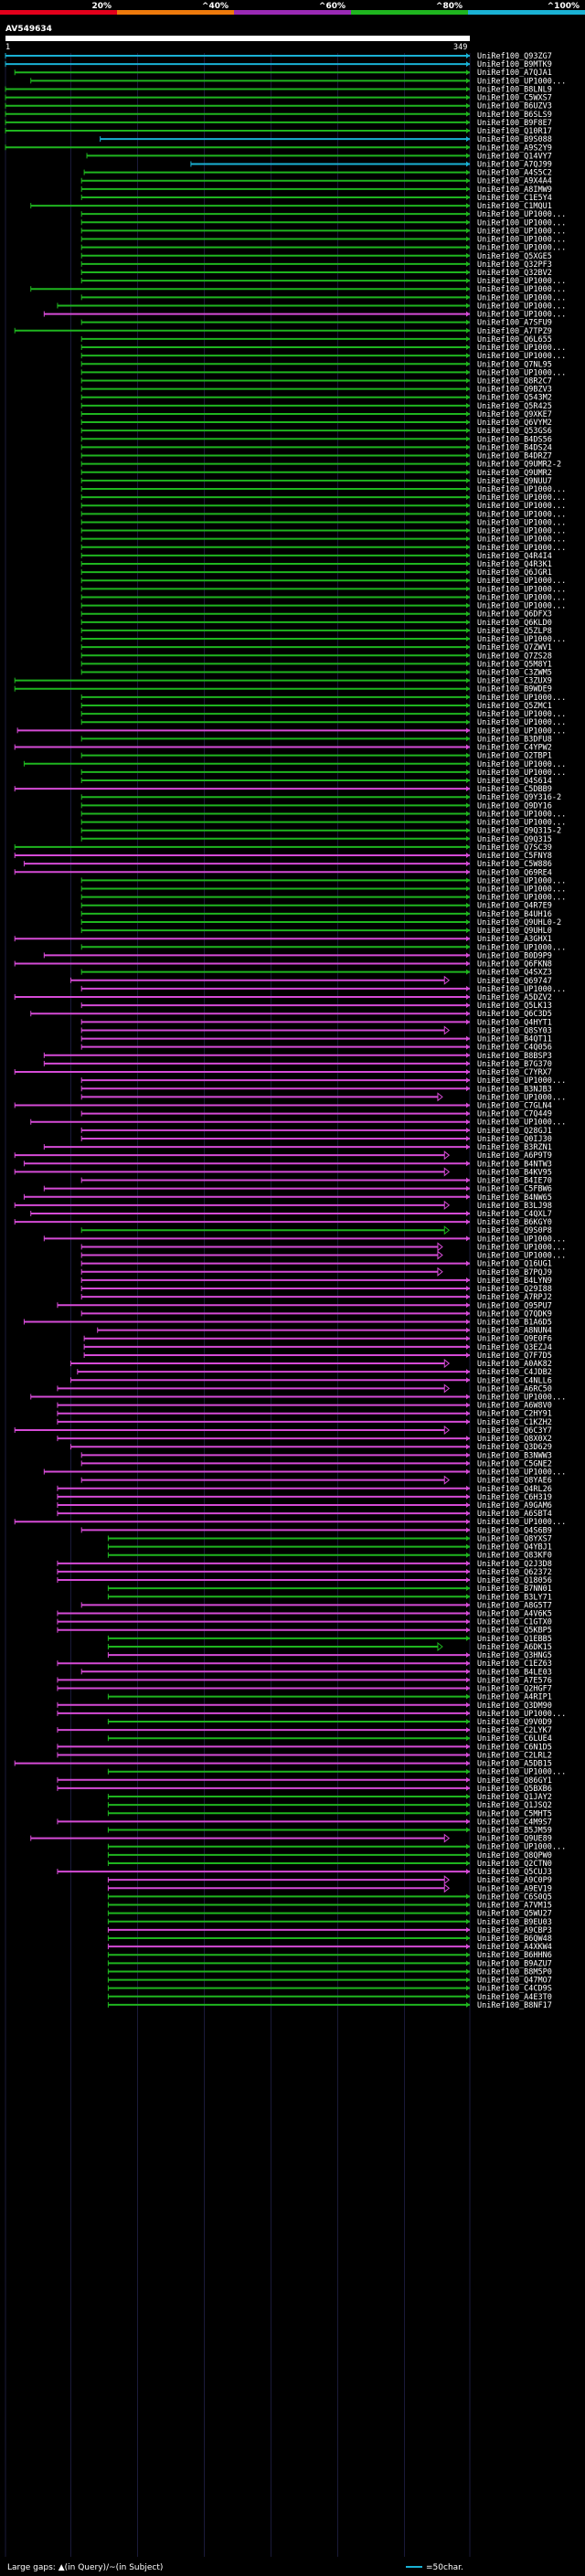 The image size is (585, 2576). Describe the element at coordinates (519, 923) in the screenshot. I see `hit-label: UniRef100_Q9UHL0-2` at that location.